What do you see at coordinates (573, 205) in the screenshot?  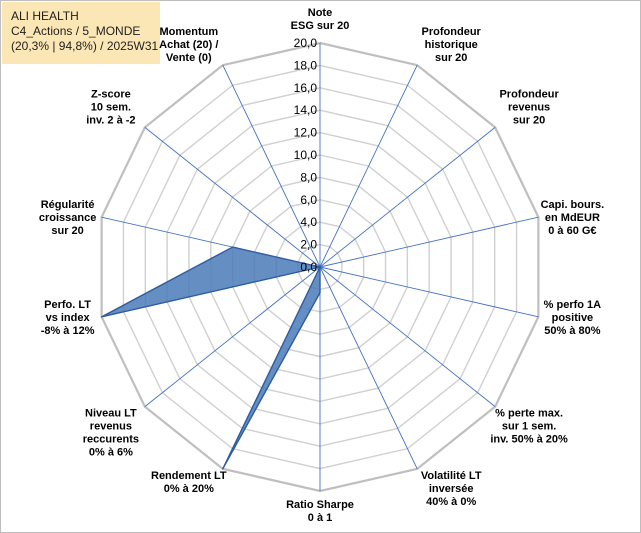 I see `axis-label-line: Capi. bours.` at bounding box center [573, 205].